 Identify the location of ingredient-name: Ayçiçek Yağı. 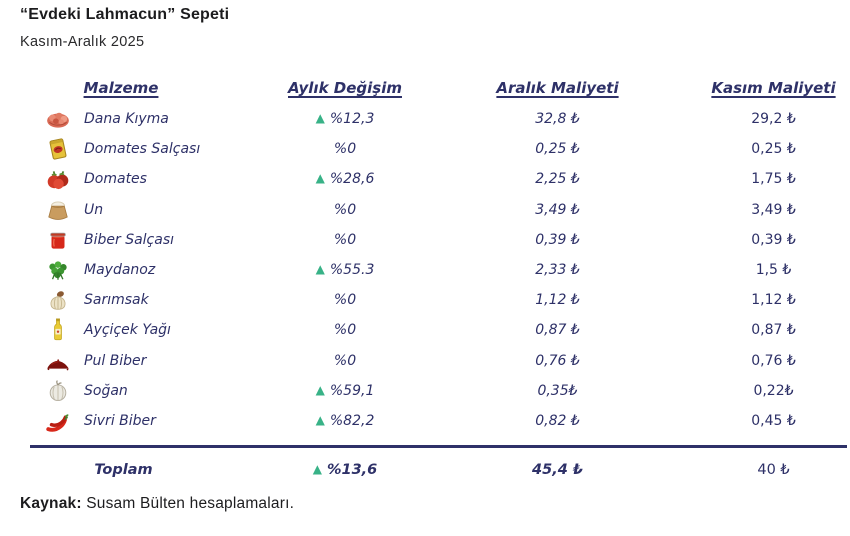
(127, 330).